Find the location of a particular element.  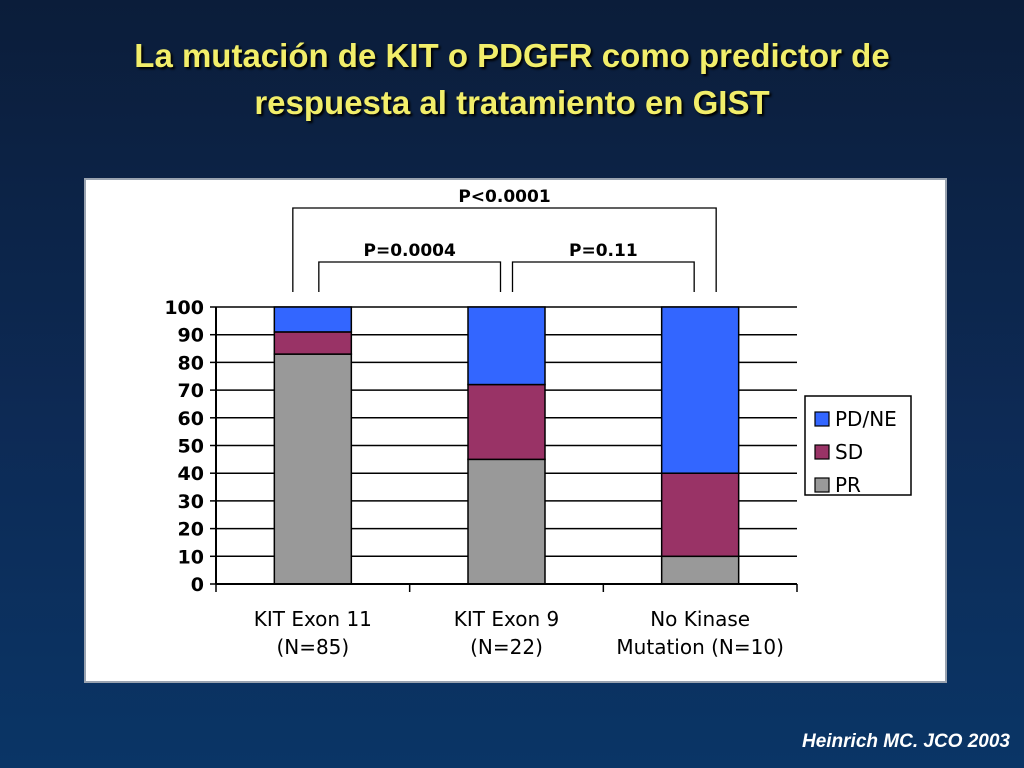

y-tick-label: 80 is located at coordinates (191, 363).